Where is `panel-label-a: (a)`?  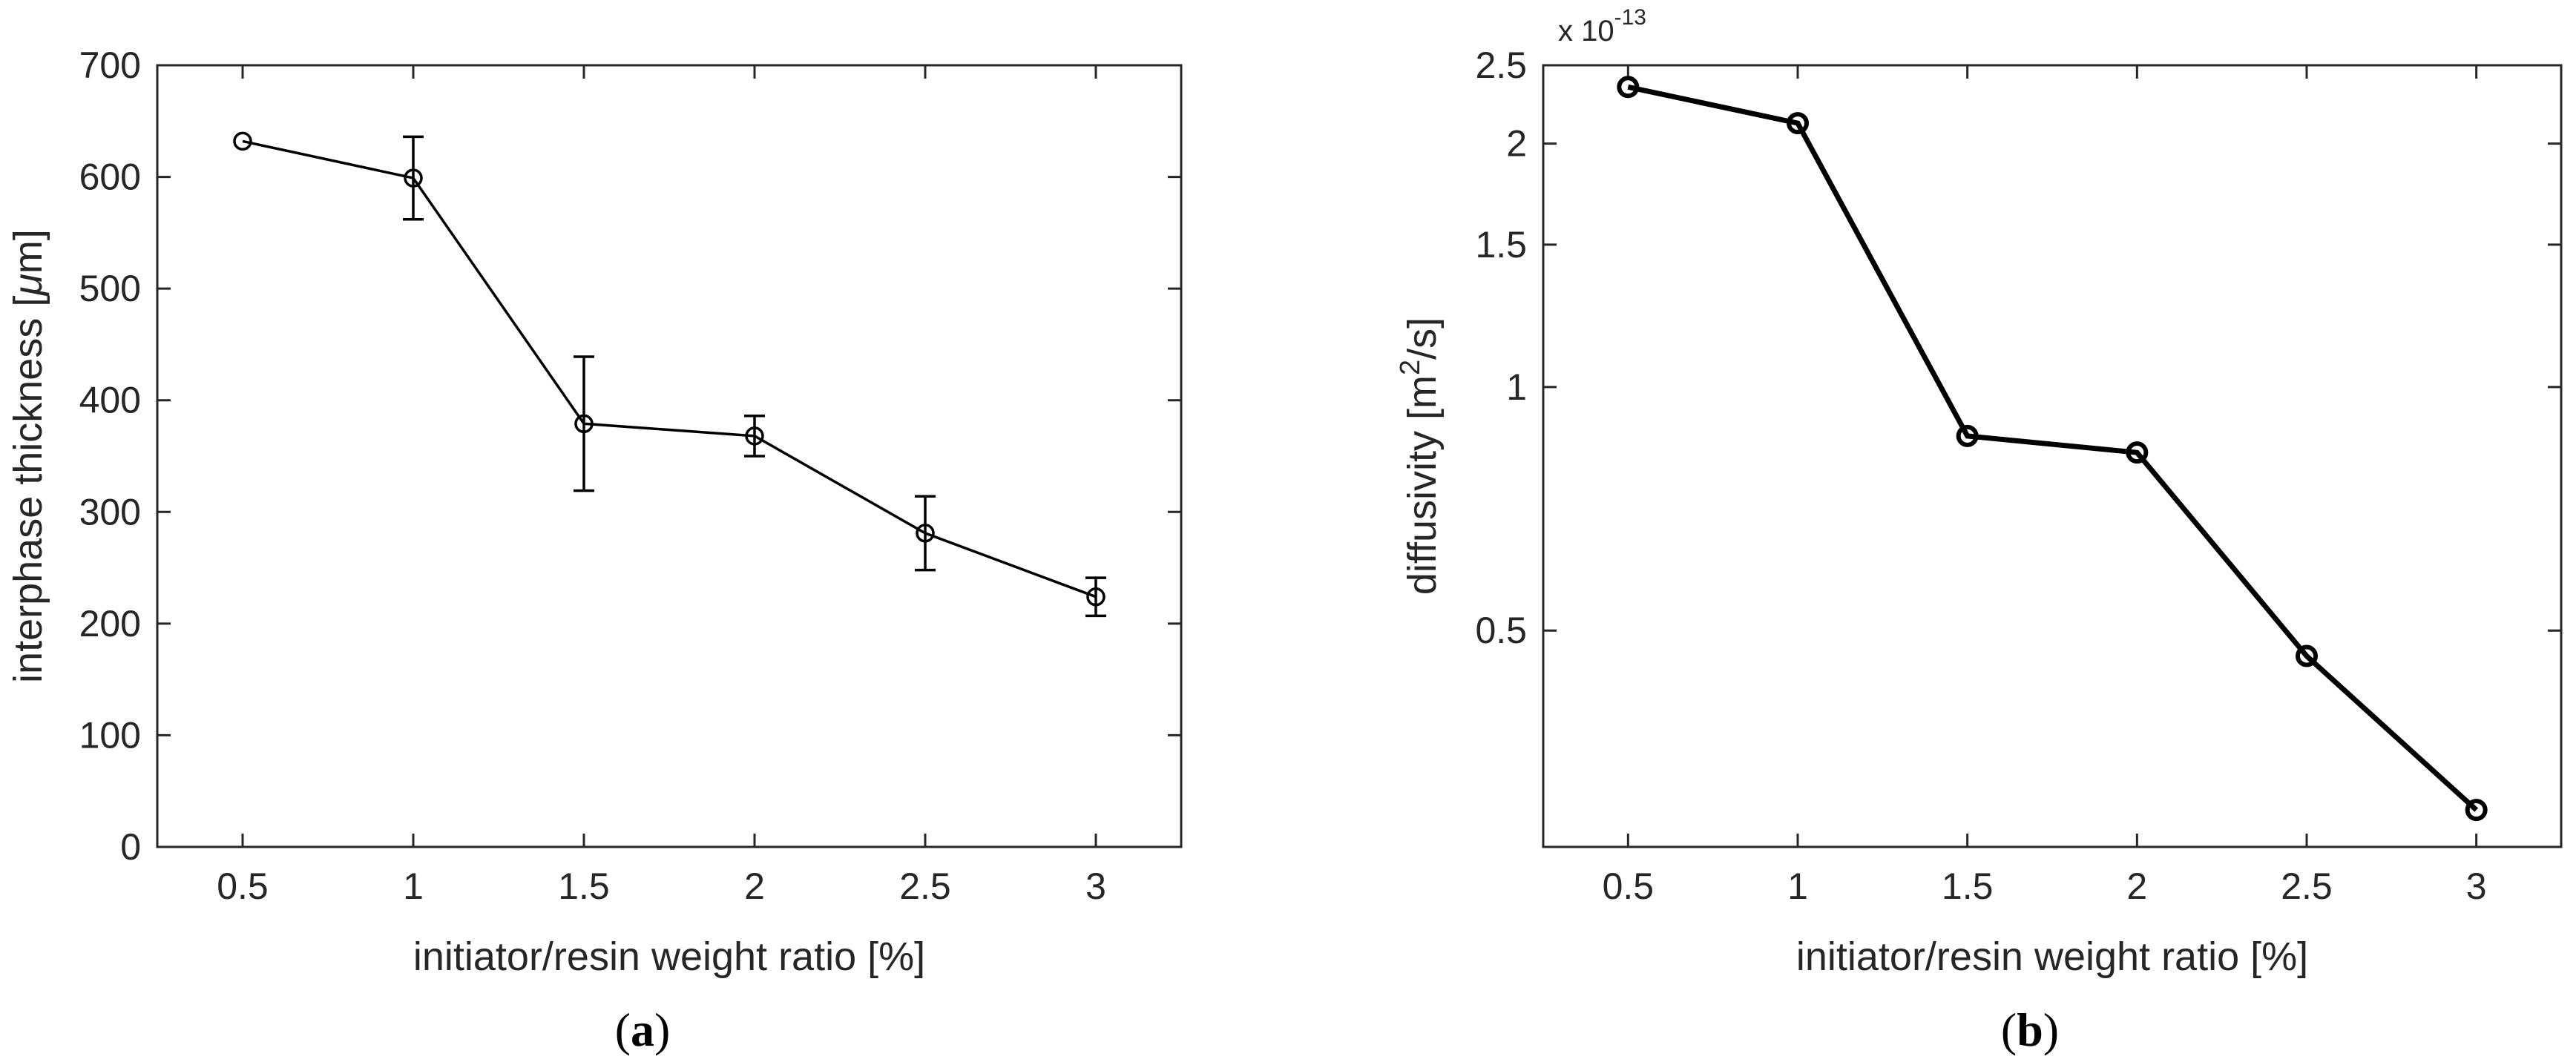 panel-label-a: (a) is located at coordinates (643, 1030).